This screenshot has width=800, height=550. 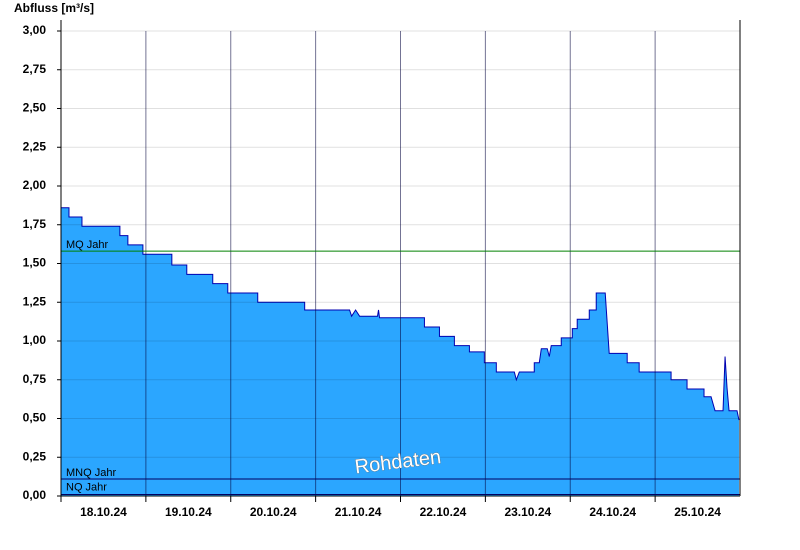 I want to click on reference-line: NQ Jahr, so click(x=400, y=488).